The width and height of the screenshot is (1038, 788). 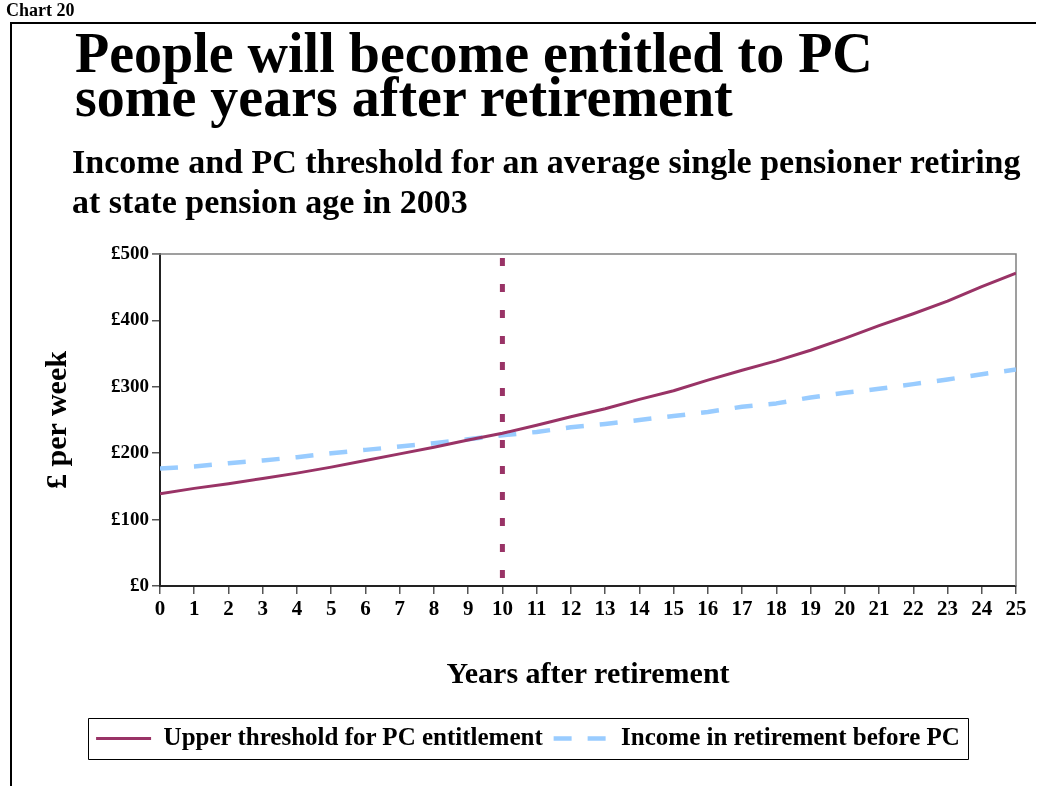 What do you see at coordinates (811, 608) in the screenshot?
I see `x-tick-label: 19` at bounding box center [811, 608].